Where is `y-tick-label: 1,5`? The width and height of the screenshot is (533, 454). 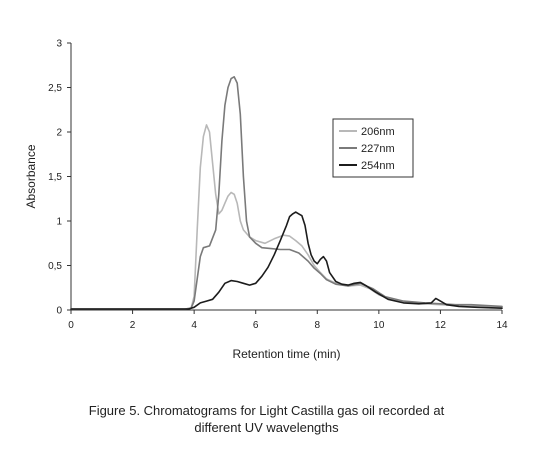
y-tick-label: 1,5 is located at coordinates (55, 177).